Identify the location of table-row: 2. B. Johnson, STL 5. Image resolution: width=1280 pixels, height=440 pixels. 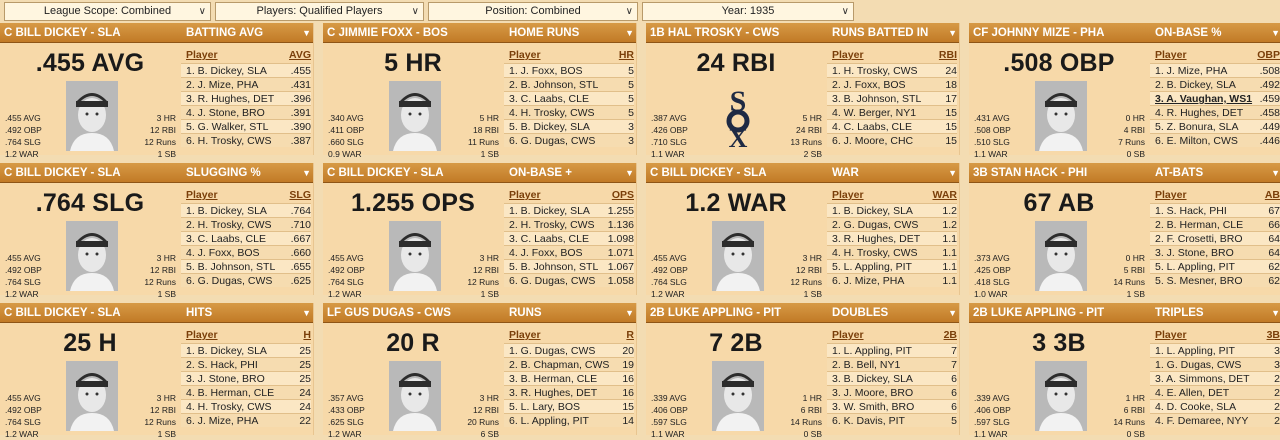
(569, 84).